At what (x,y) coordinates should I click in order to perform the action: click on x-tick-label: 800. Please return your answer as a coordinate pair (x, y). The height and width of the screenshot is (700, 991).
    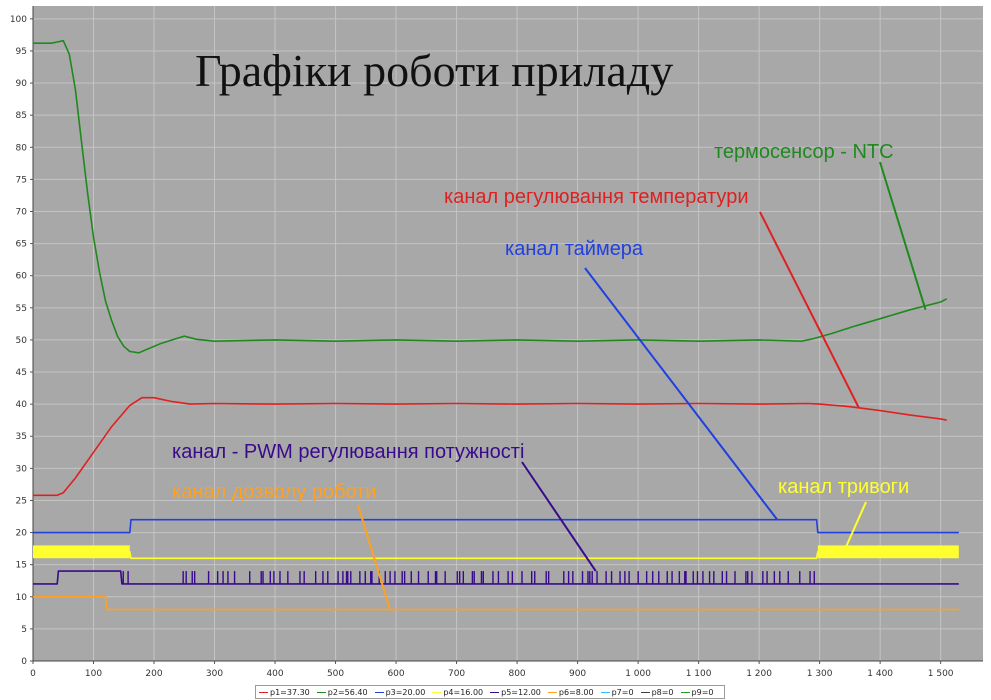
    Looking at the image, I should click on (516, 674).